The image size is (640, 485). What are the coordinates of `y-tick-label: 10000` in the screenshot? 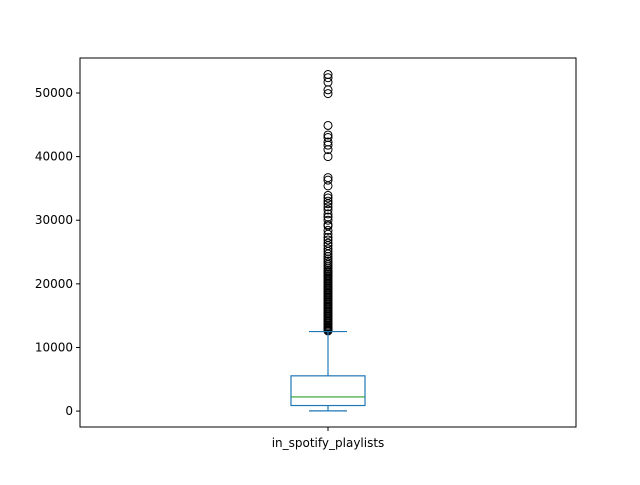 It's located at (54, 347).